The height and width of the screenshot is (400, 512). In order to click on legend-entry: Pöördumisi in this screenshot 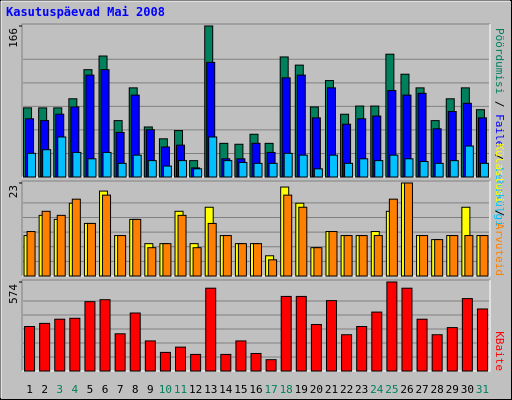, I will do `click(499, 61)`.